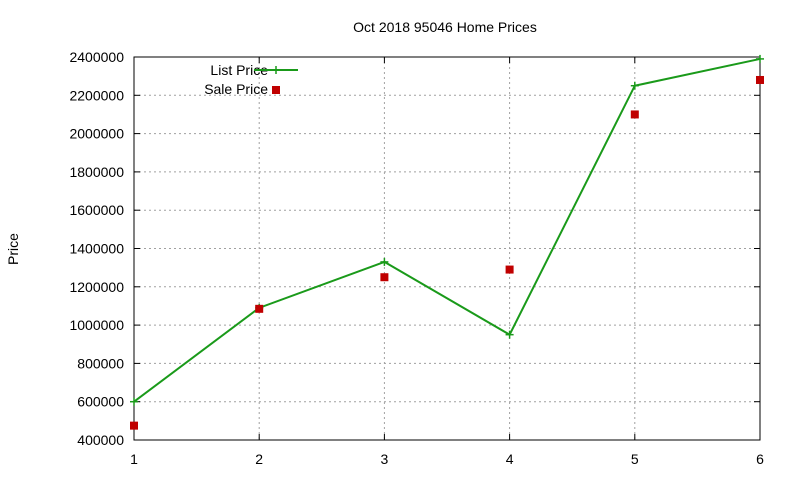 The height and width of the screenshot is (480, 800). Describe the element at coordinates (510, 459) in the screenshot. I see `x-tick-label: 4` at that location.